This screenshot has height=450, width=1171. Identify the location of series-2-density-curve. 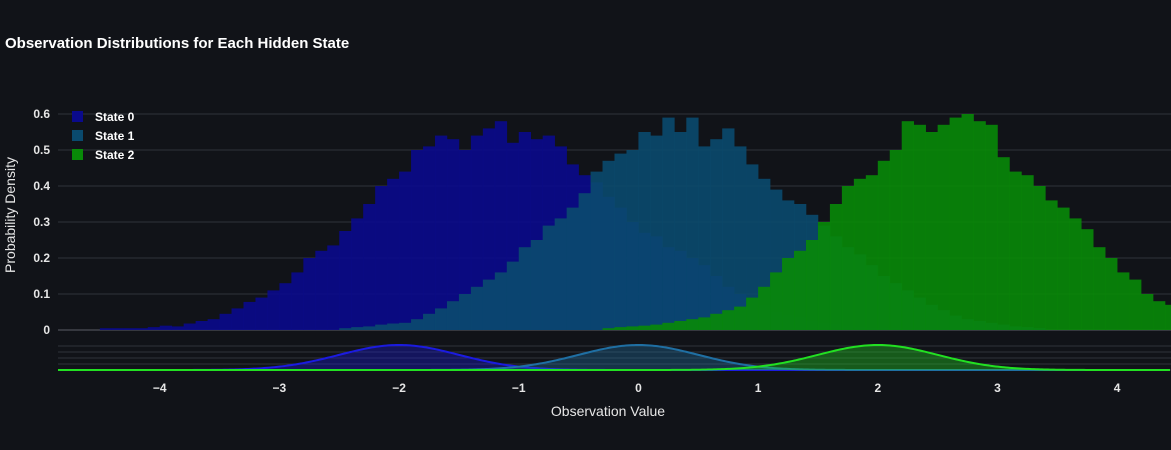
(614, 357).